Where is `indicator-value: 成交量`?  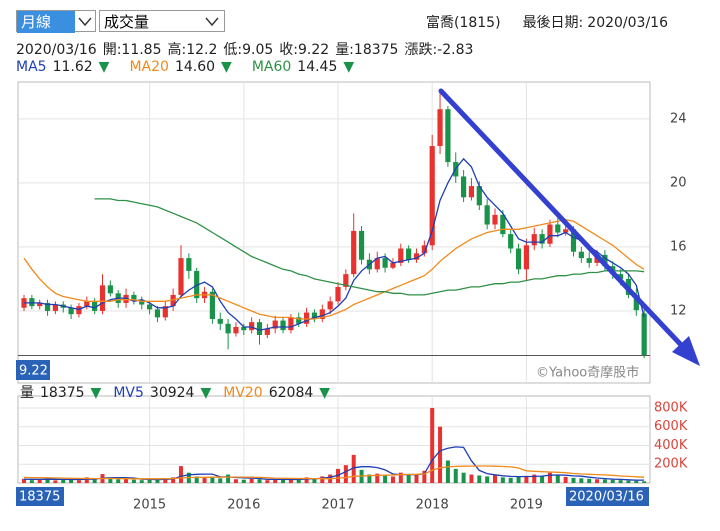
indicator-value: 成交量 is located at coordinates (127, 22).